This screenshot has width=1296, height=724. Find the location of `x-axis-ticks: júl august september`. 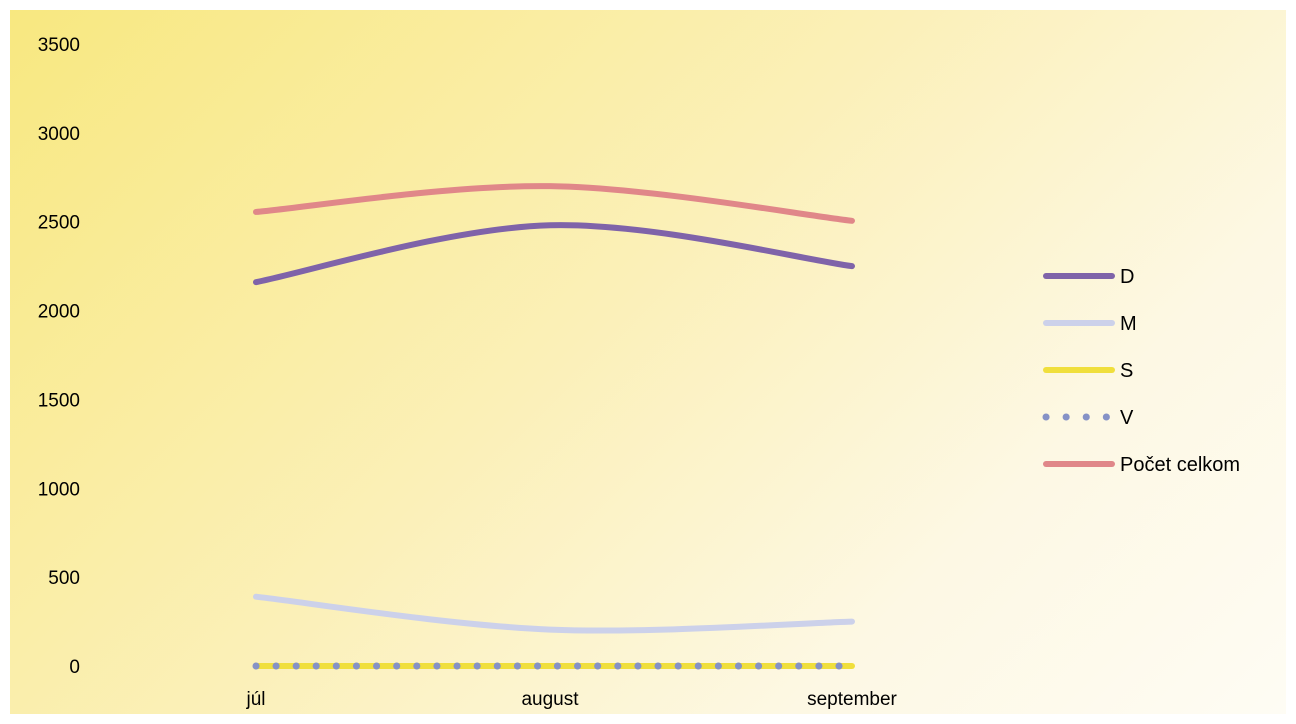

x-axis-ticks: júl august september is located at coordinates (571, 699).